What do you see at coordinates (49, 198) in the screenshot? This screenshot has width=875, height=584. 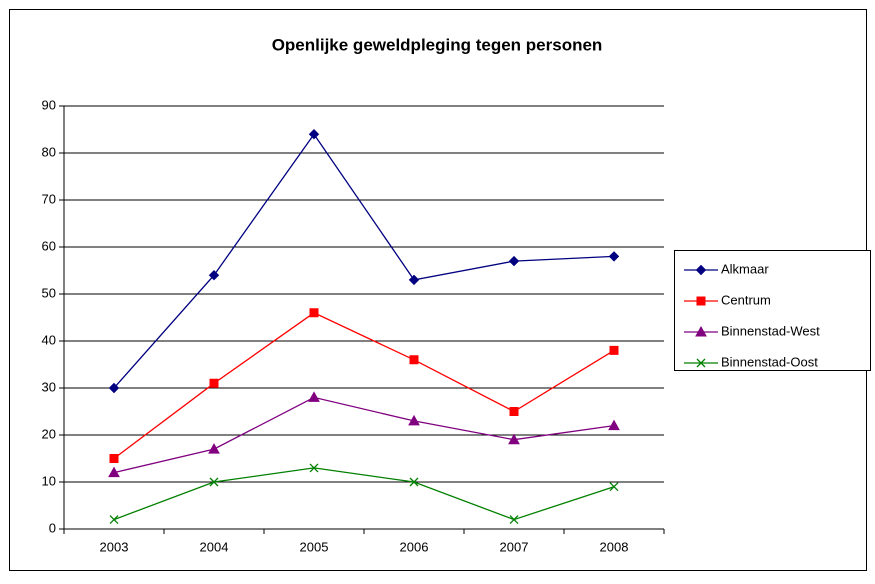 I see `y-tick-label: 70` at bounding box center [49, 198].